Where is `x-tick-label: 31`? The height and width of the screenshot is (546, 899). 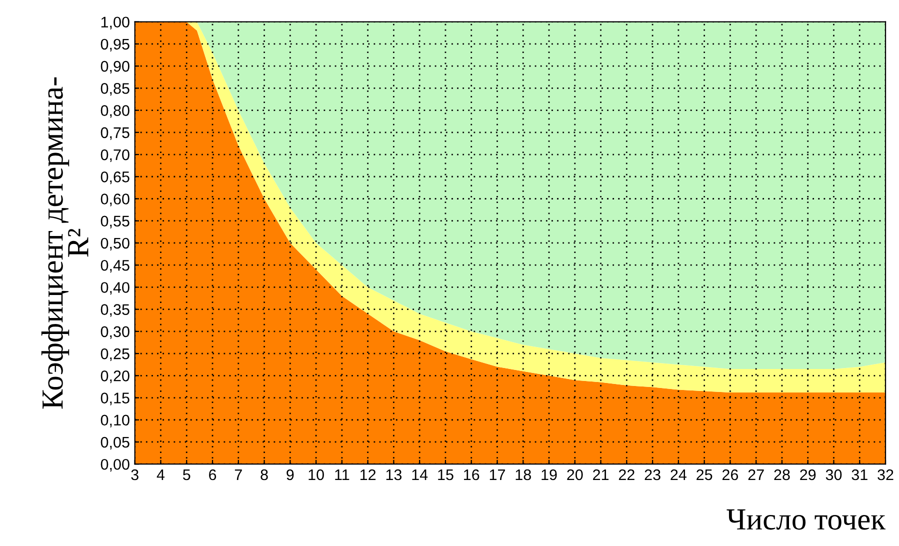 x-tick-label: 31 is located at coordinates (860, 474).